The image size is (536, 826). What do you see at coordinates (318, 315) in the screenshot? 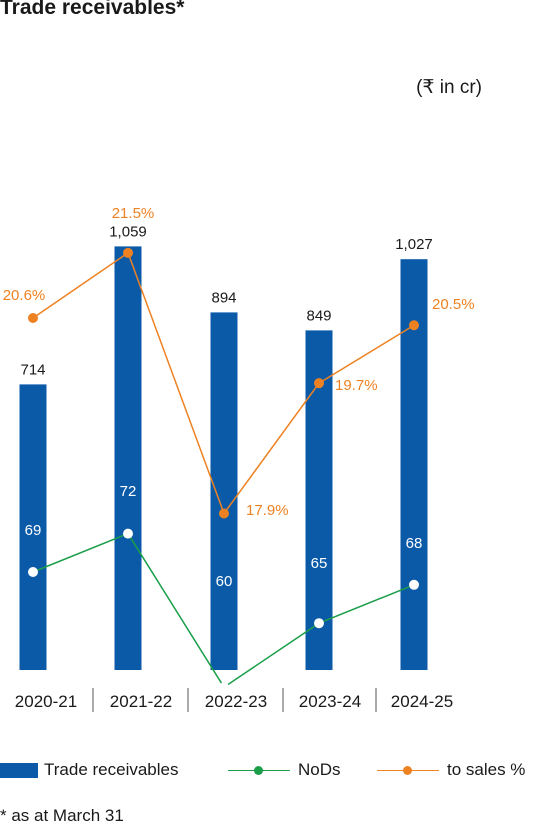
I see `bar-value-label: 849` at bounding box center [318, 315].